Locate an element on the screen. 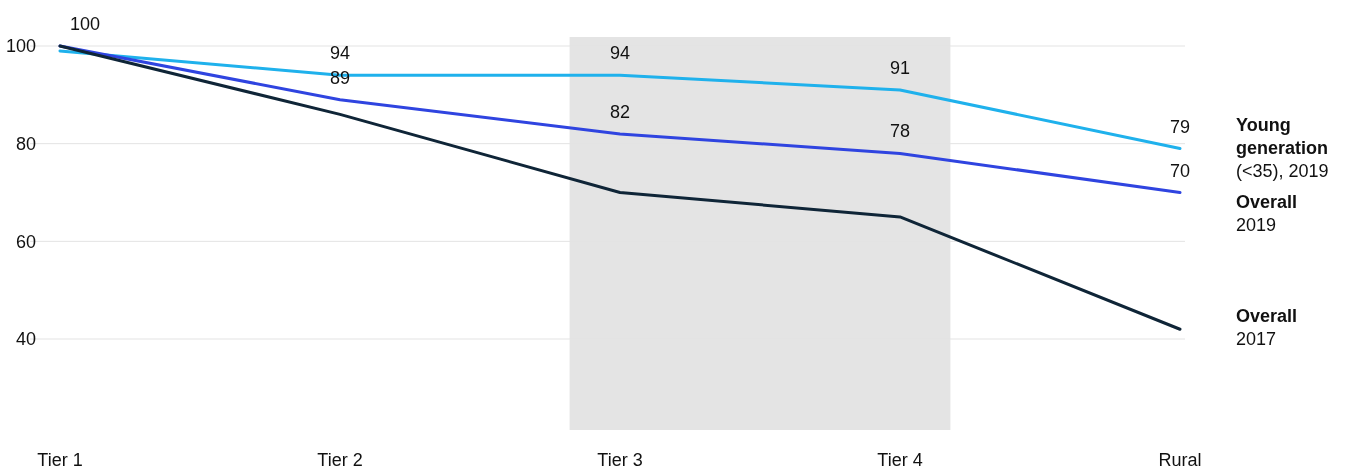  data-label: 70 is located at coordinates (1180, 170).